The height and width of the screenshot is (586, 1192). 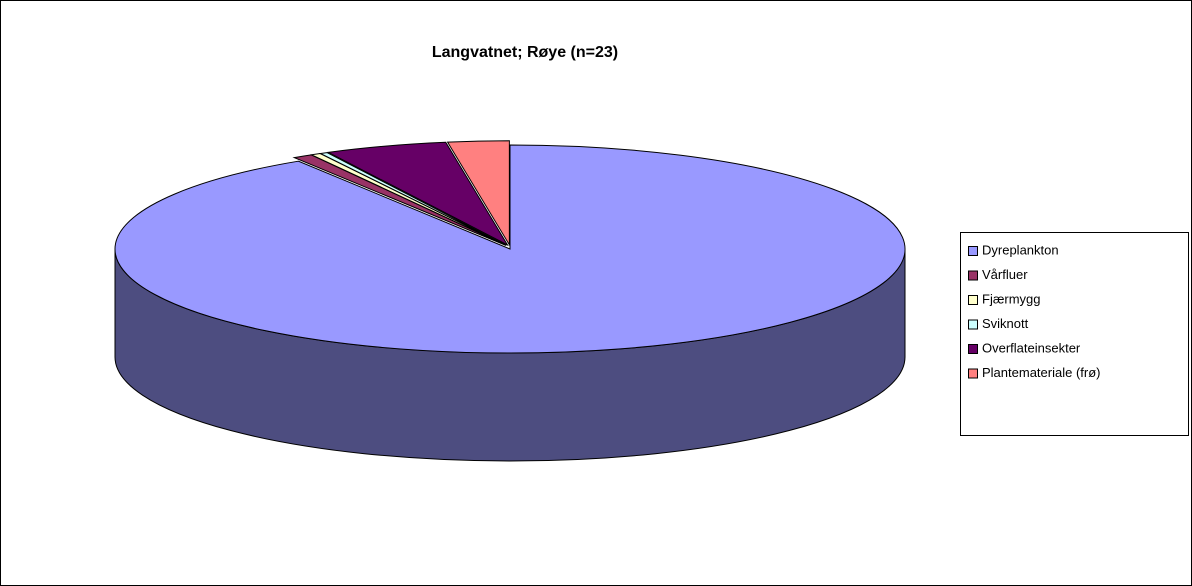 I want to click on legend, so click(x=1074, y=334).